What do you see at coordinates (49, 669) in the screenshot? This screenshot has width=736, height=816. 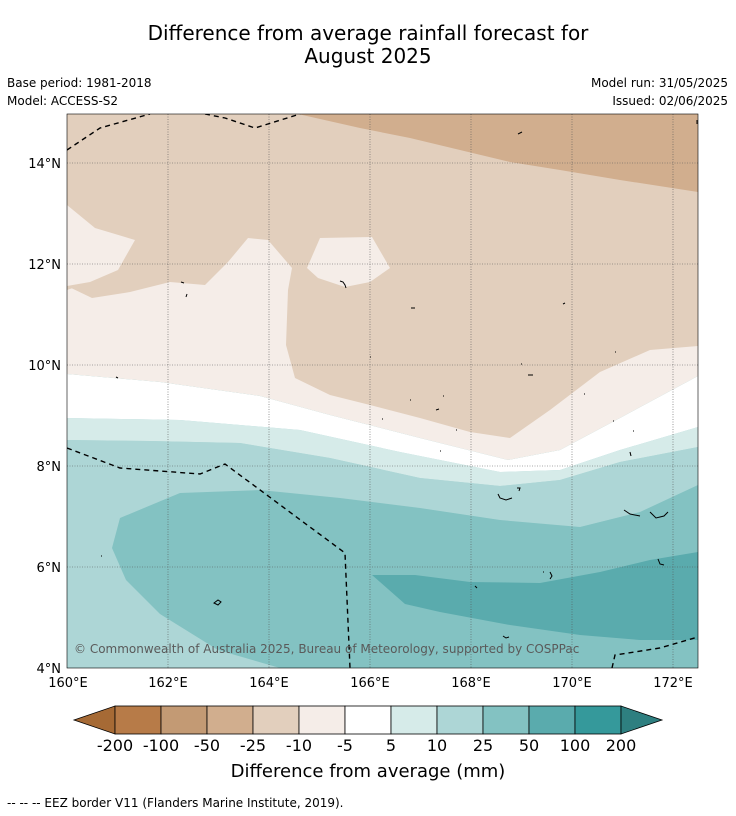 I see `lat-tick-4: 4°N` at bounding box center [49, 669].